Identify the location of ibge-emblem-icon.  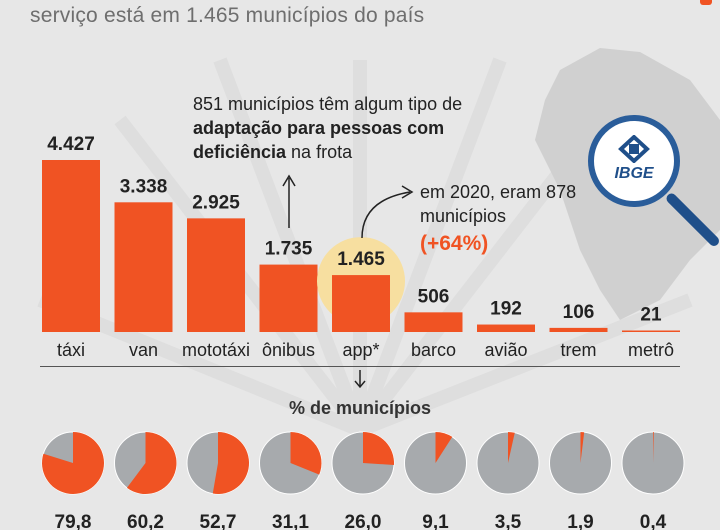
(634, 149).